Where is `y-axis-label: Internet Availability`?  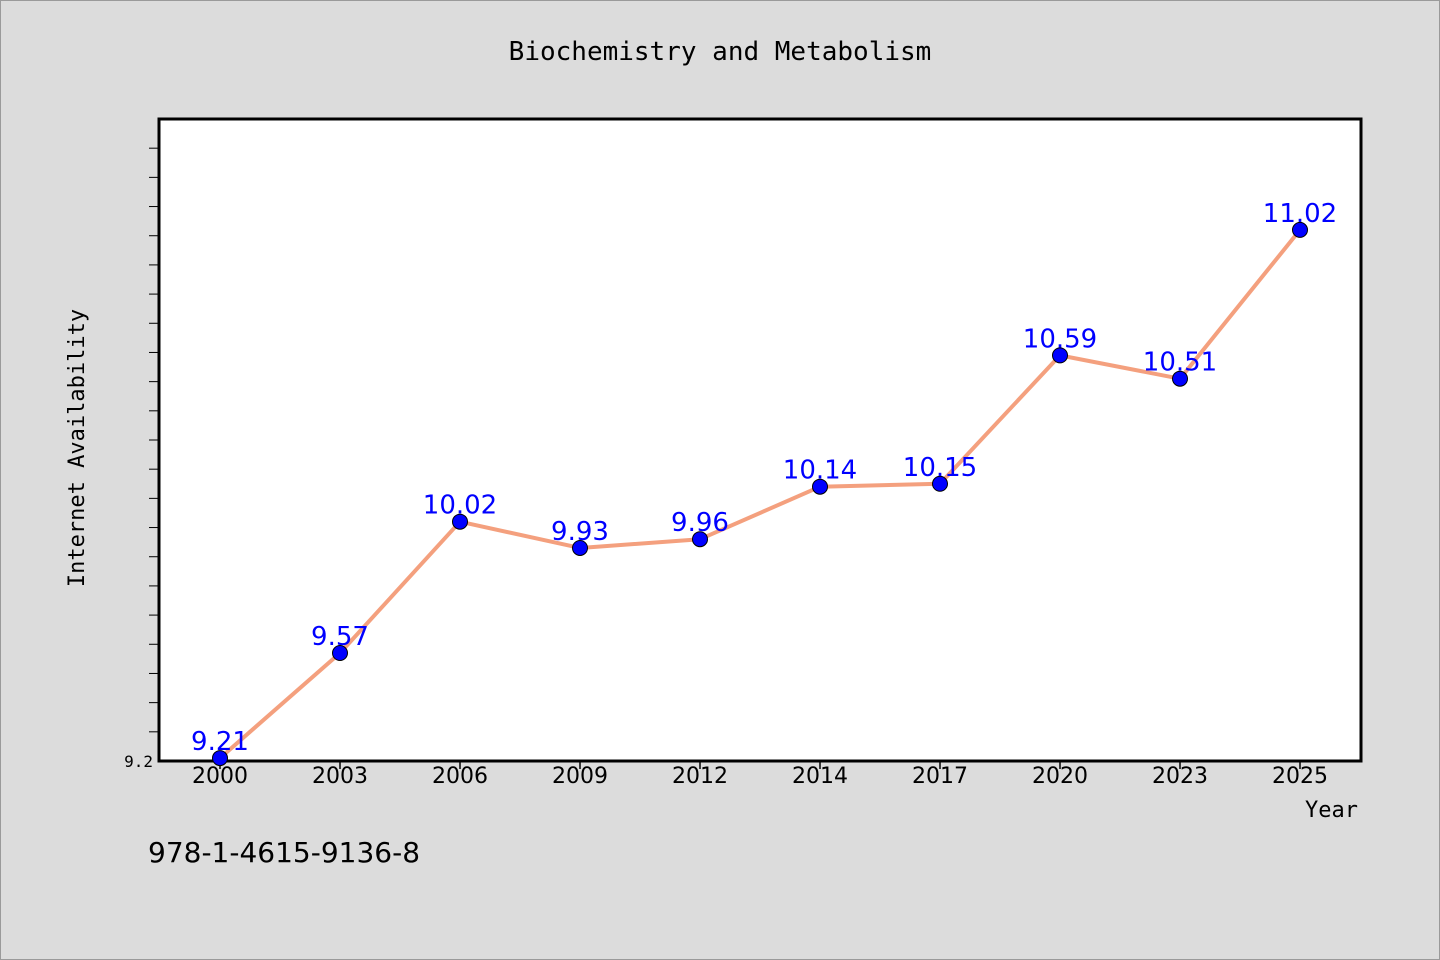 y-axis-label: Internet Availability is located at coordinates (77, 448).